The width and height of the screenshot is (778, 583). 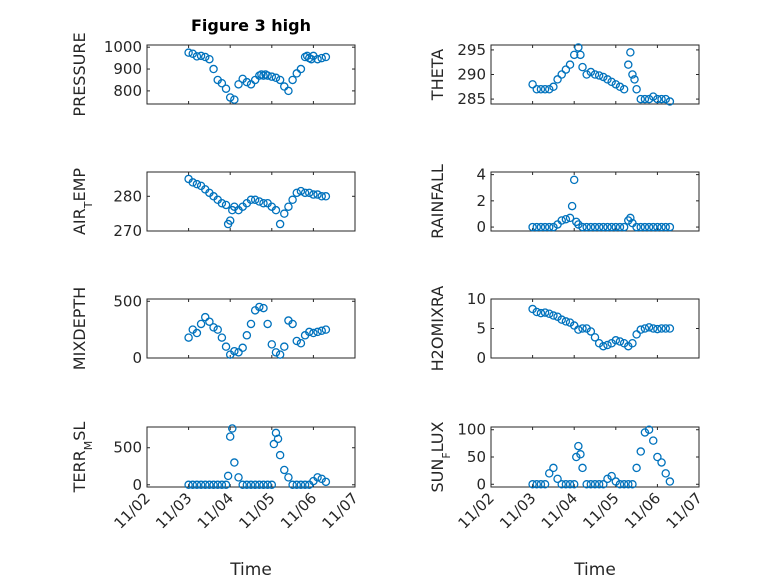 What do you see at coordinates (481, 329) in the screenshot?
I see `y-tick-label: 5` at bounding box center [481, 329].